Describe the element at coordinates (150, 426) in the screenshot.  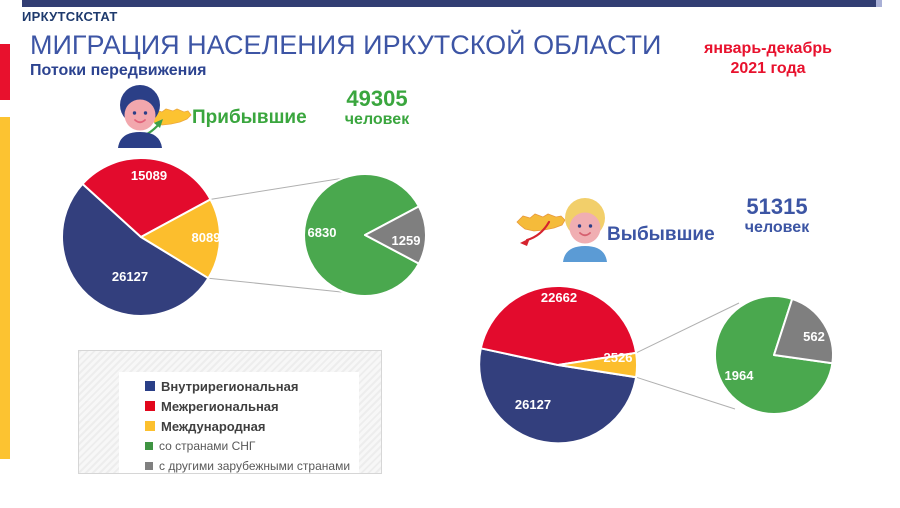
I see `legend-swatch-yellow` at that location.